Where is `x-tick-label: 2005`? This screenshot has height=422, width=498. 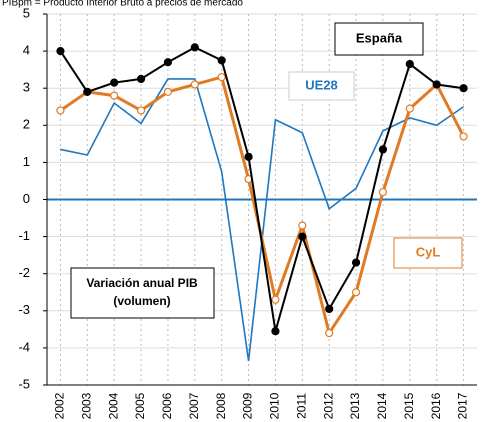
x-tick-label: 2005 is located at coordinates (140, 405).